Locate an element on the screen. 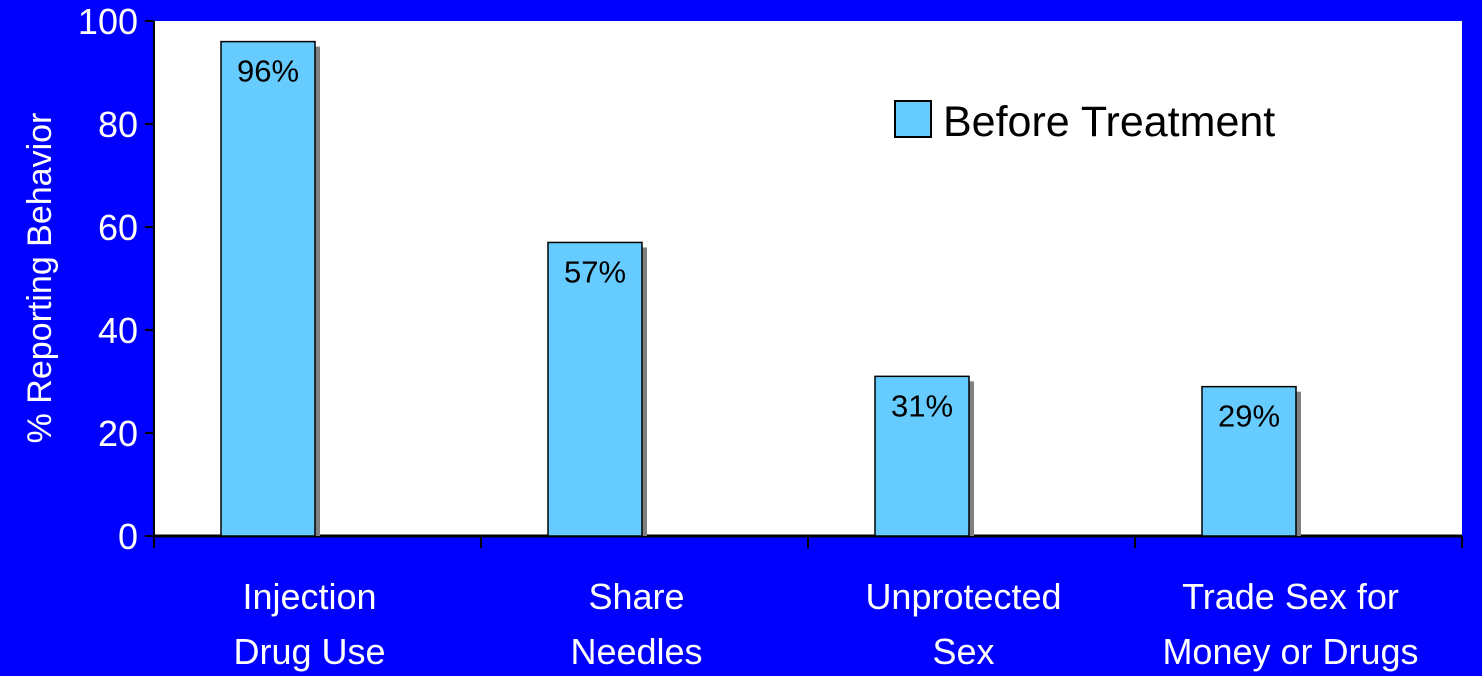 The width and height of the screenshot is (1482, 676). x-category-label: Needles is located at coordinates (636, 651).